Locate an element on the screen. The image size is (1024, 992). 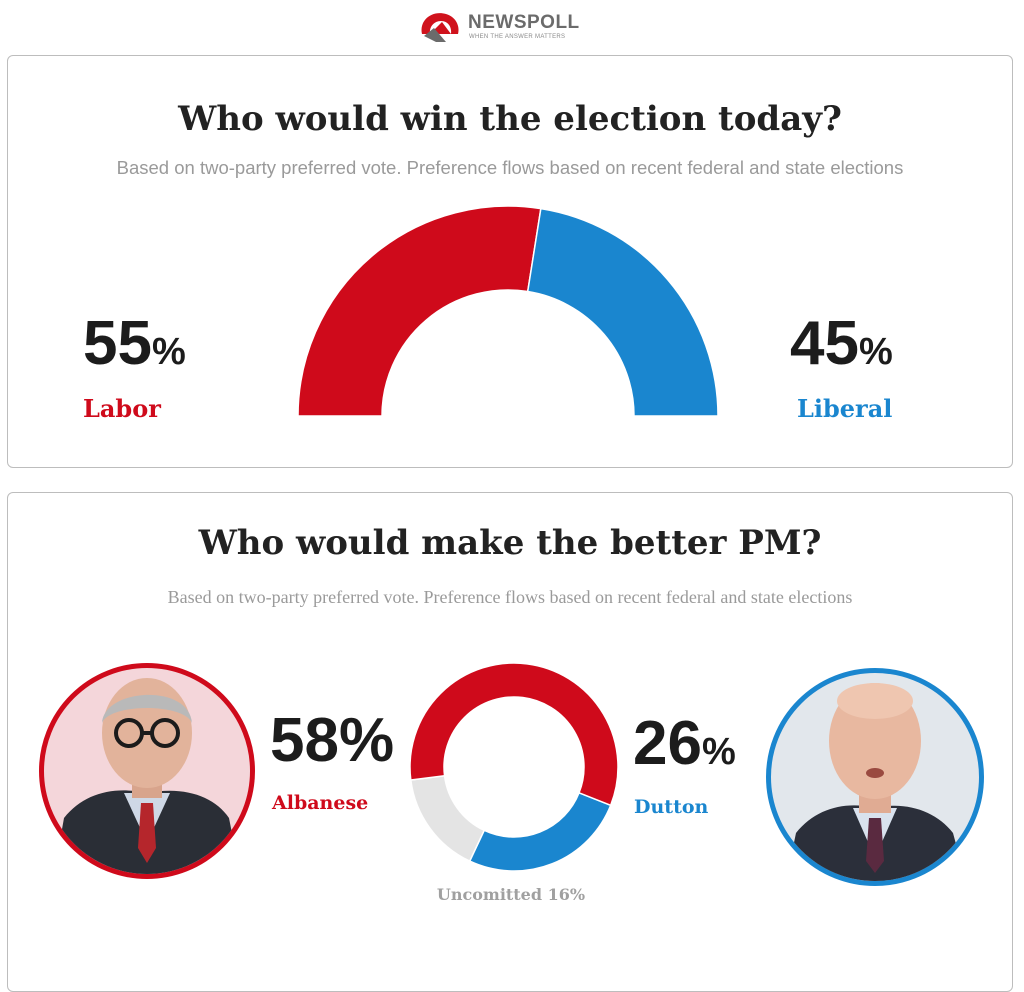
election-title: Who would win the election today? is located at coordinates (510, 119).